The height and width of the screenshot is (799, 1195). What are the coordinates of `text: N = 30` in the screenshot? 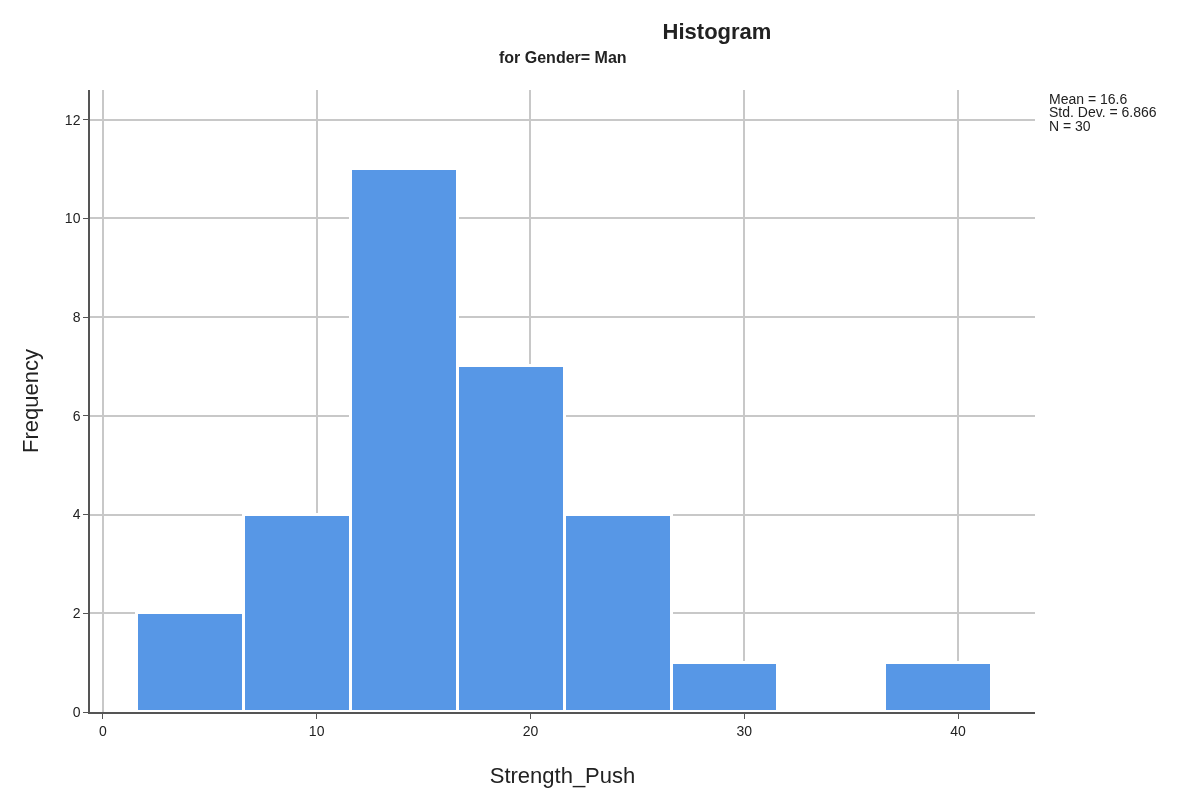 It's located at (1070, 126).